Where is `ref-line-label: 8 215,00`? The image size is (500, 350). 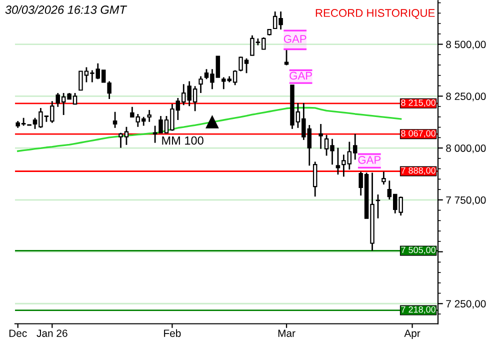
ref-line-label: 8 215,00 is located at coordinates (418, 103).